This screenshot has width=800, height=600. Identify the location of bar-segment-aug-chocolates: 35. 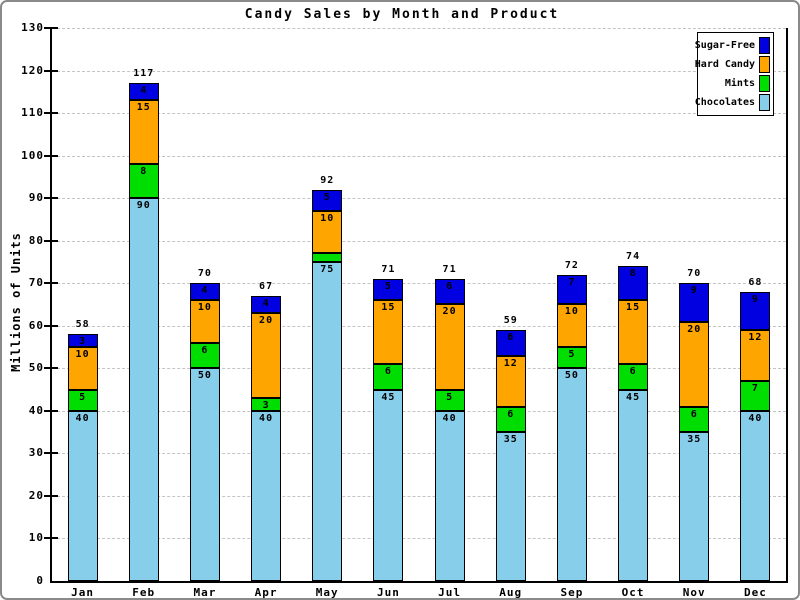
(510, 506).